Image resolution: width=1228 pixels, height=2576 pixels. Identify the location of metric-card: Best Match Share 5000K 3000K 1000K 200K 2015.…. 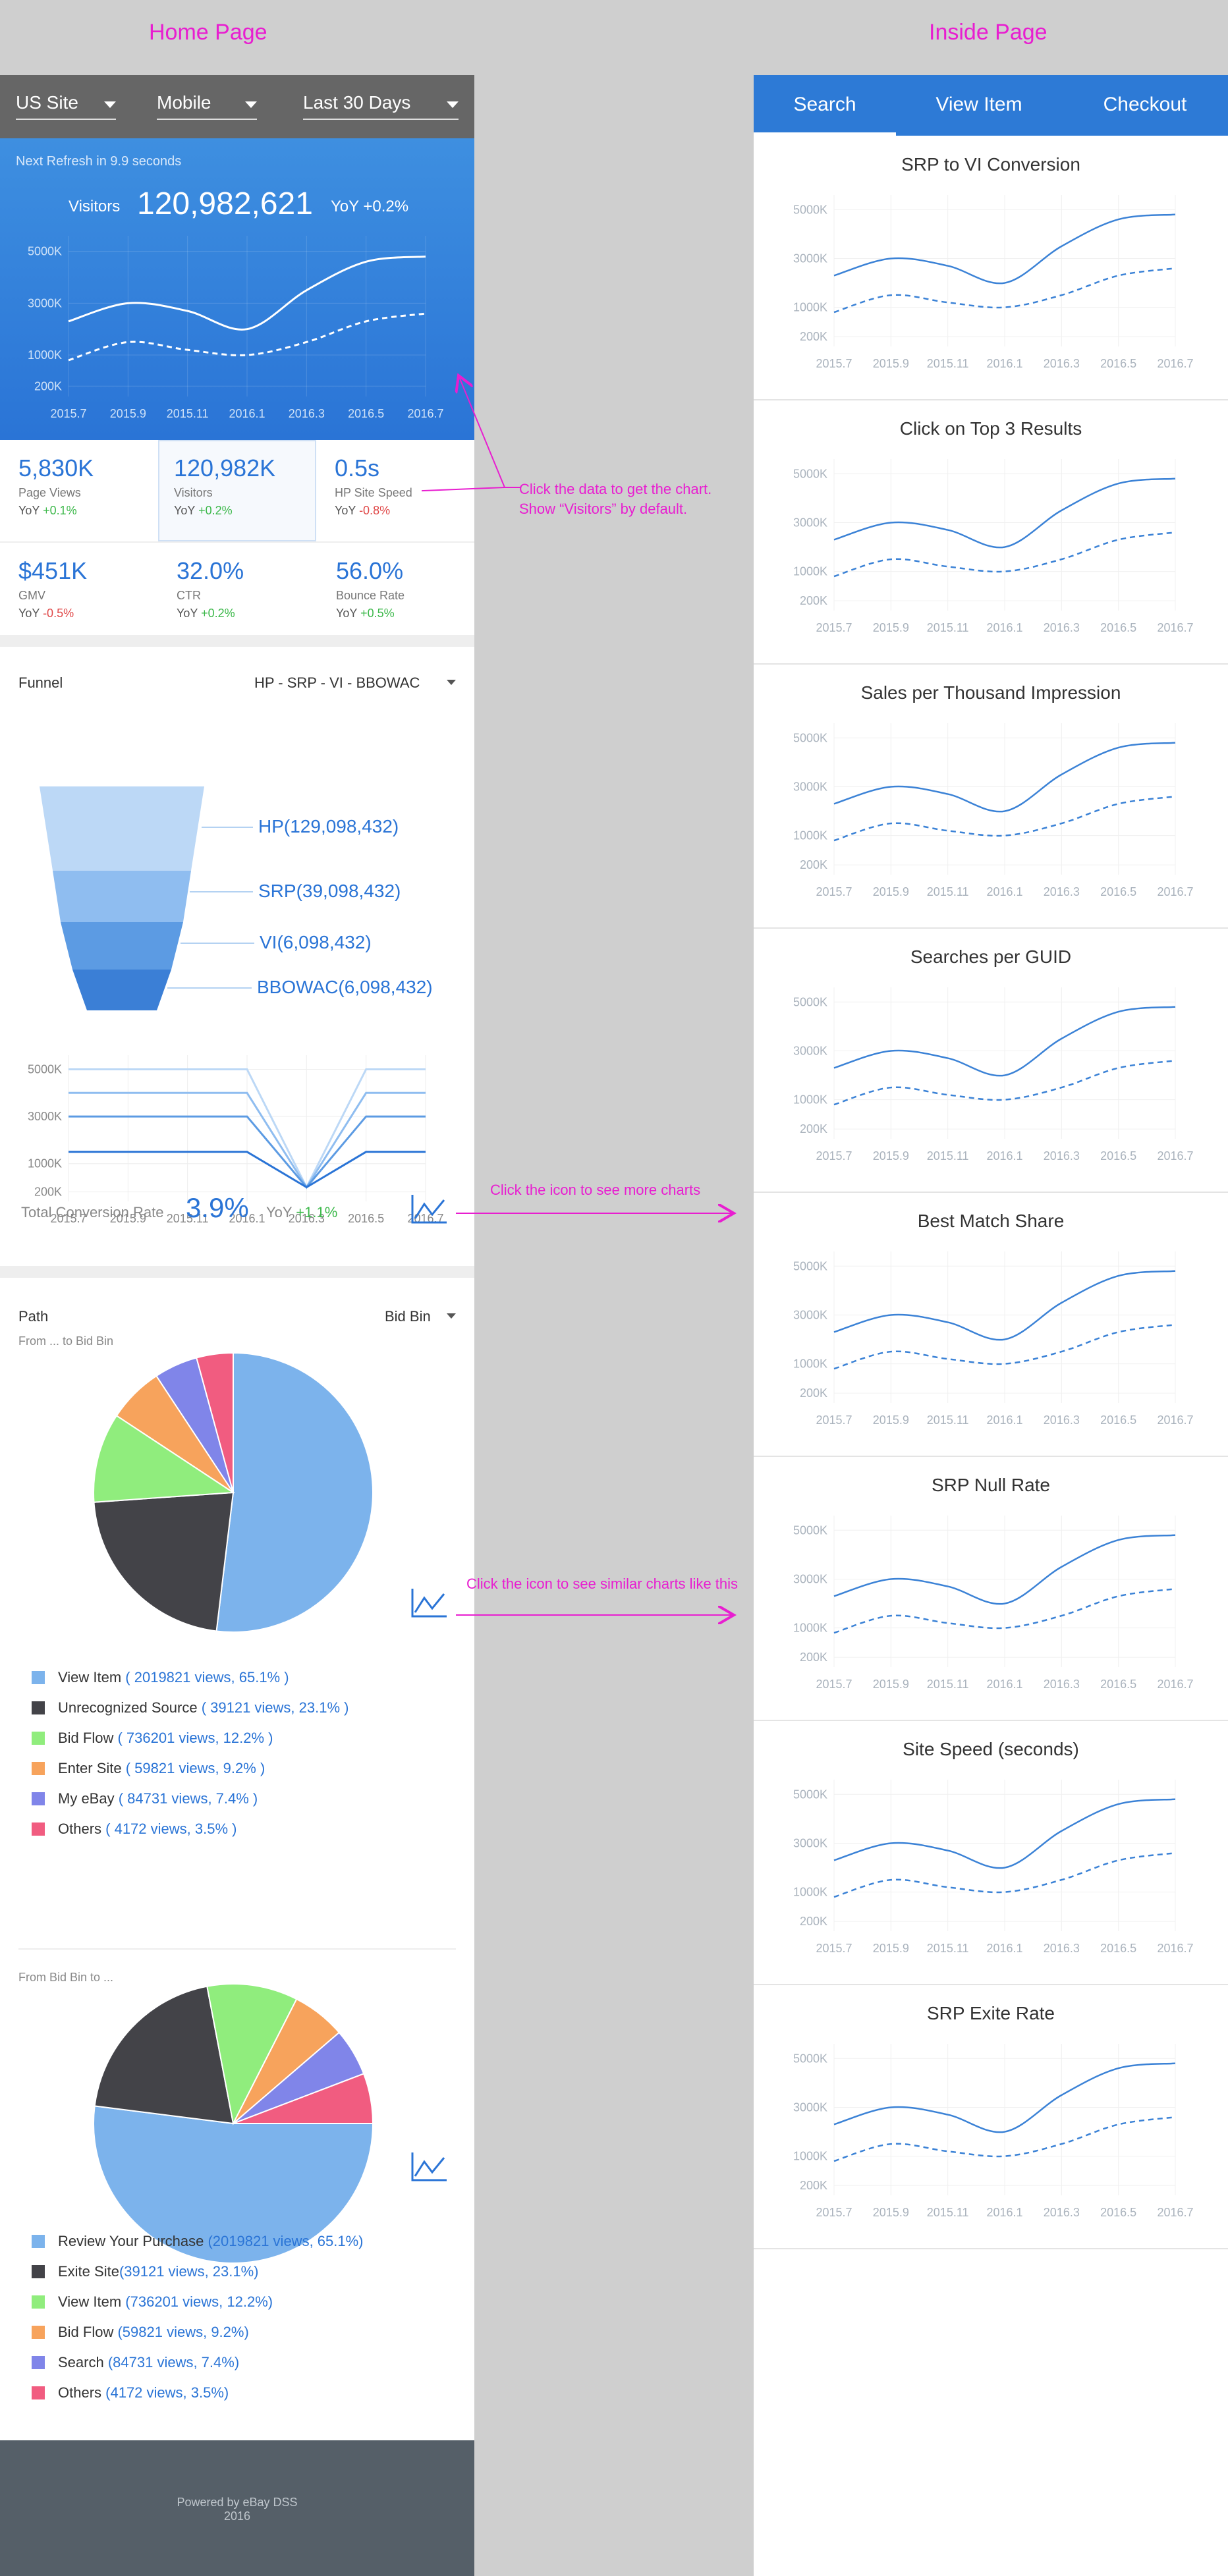
(991, 1324).